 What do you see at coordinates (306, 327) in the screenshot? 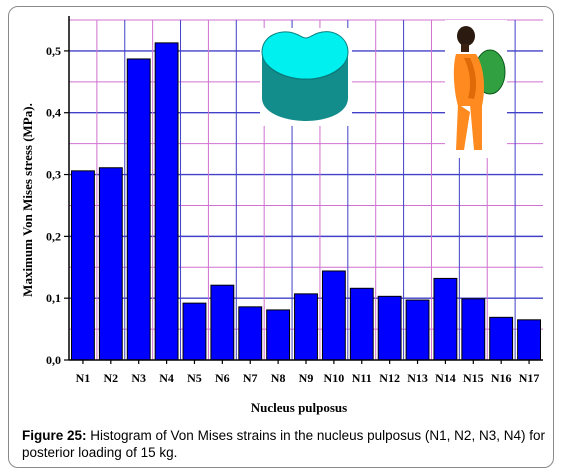
I see `bar-N9` at bounding box center [306, 327].